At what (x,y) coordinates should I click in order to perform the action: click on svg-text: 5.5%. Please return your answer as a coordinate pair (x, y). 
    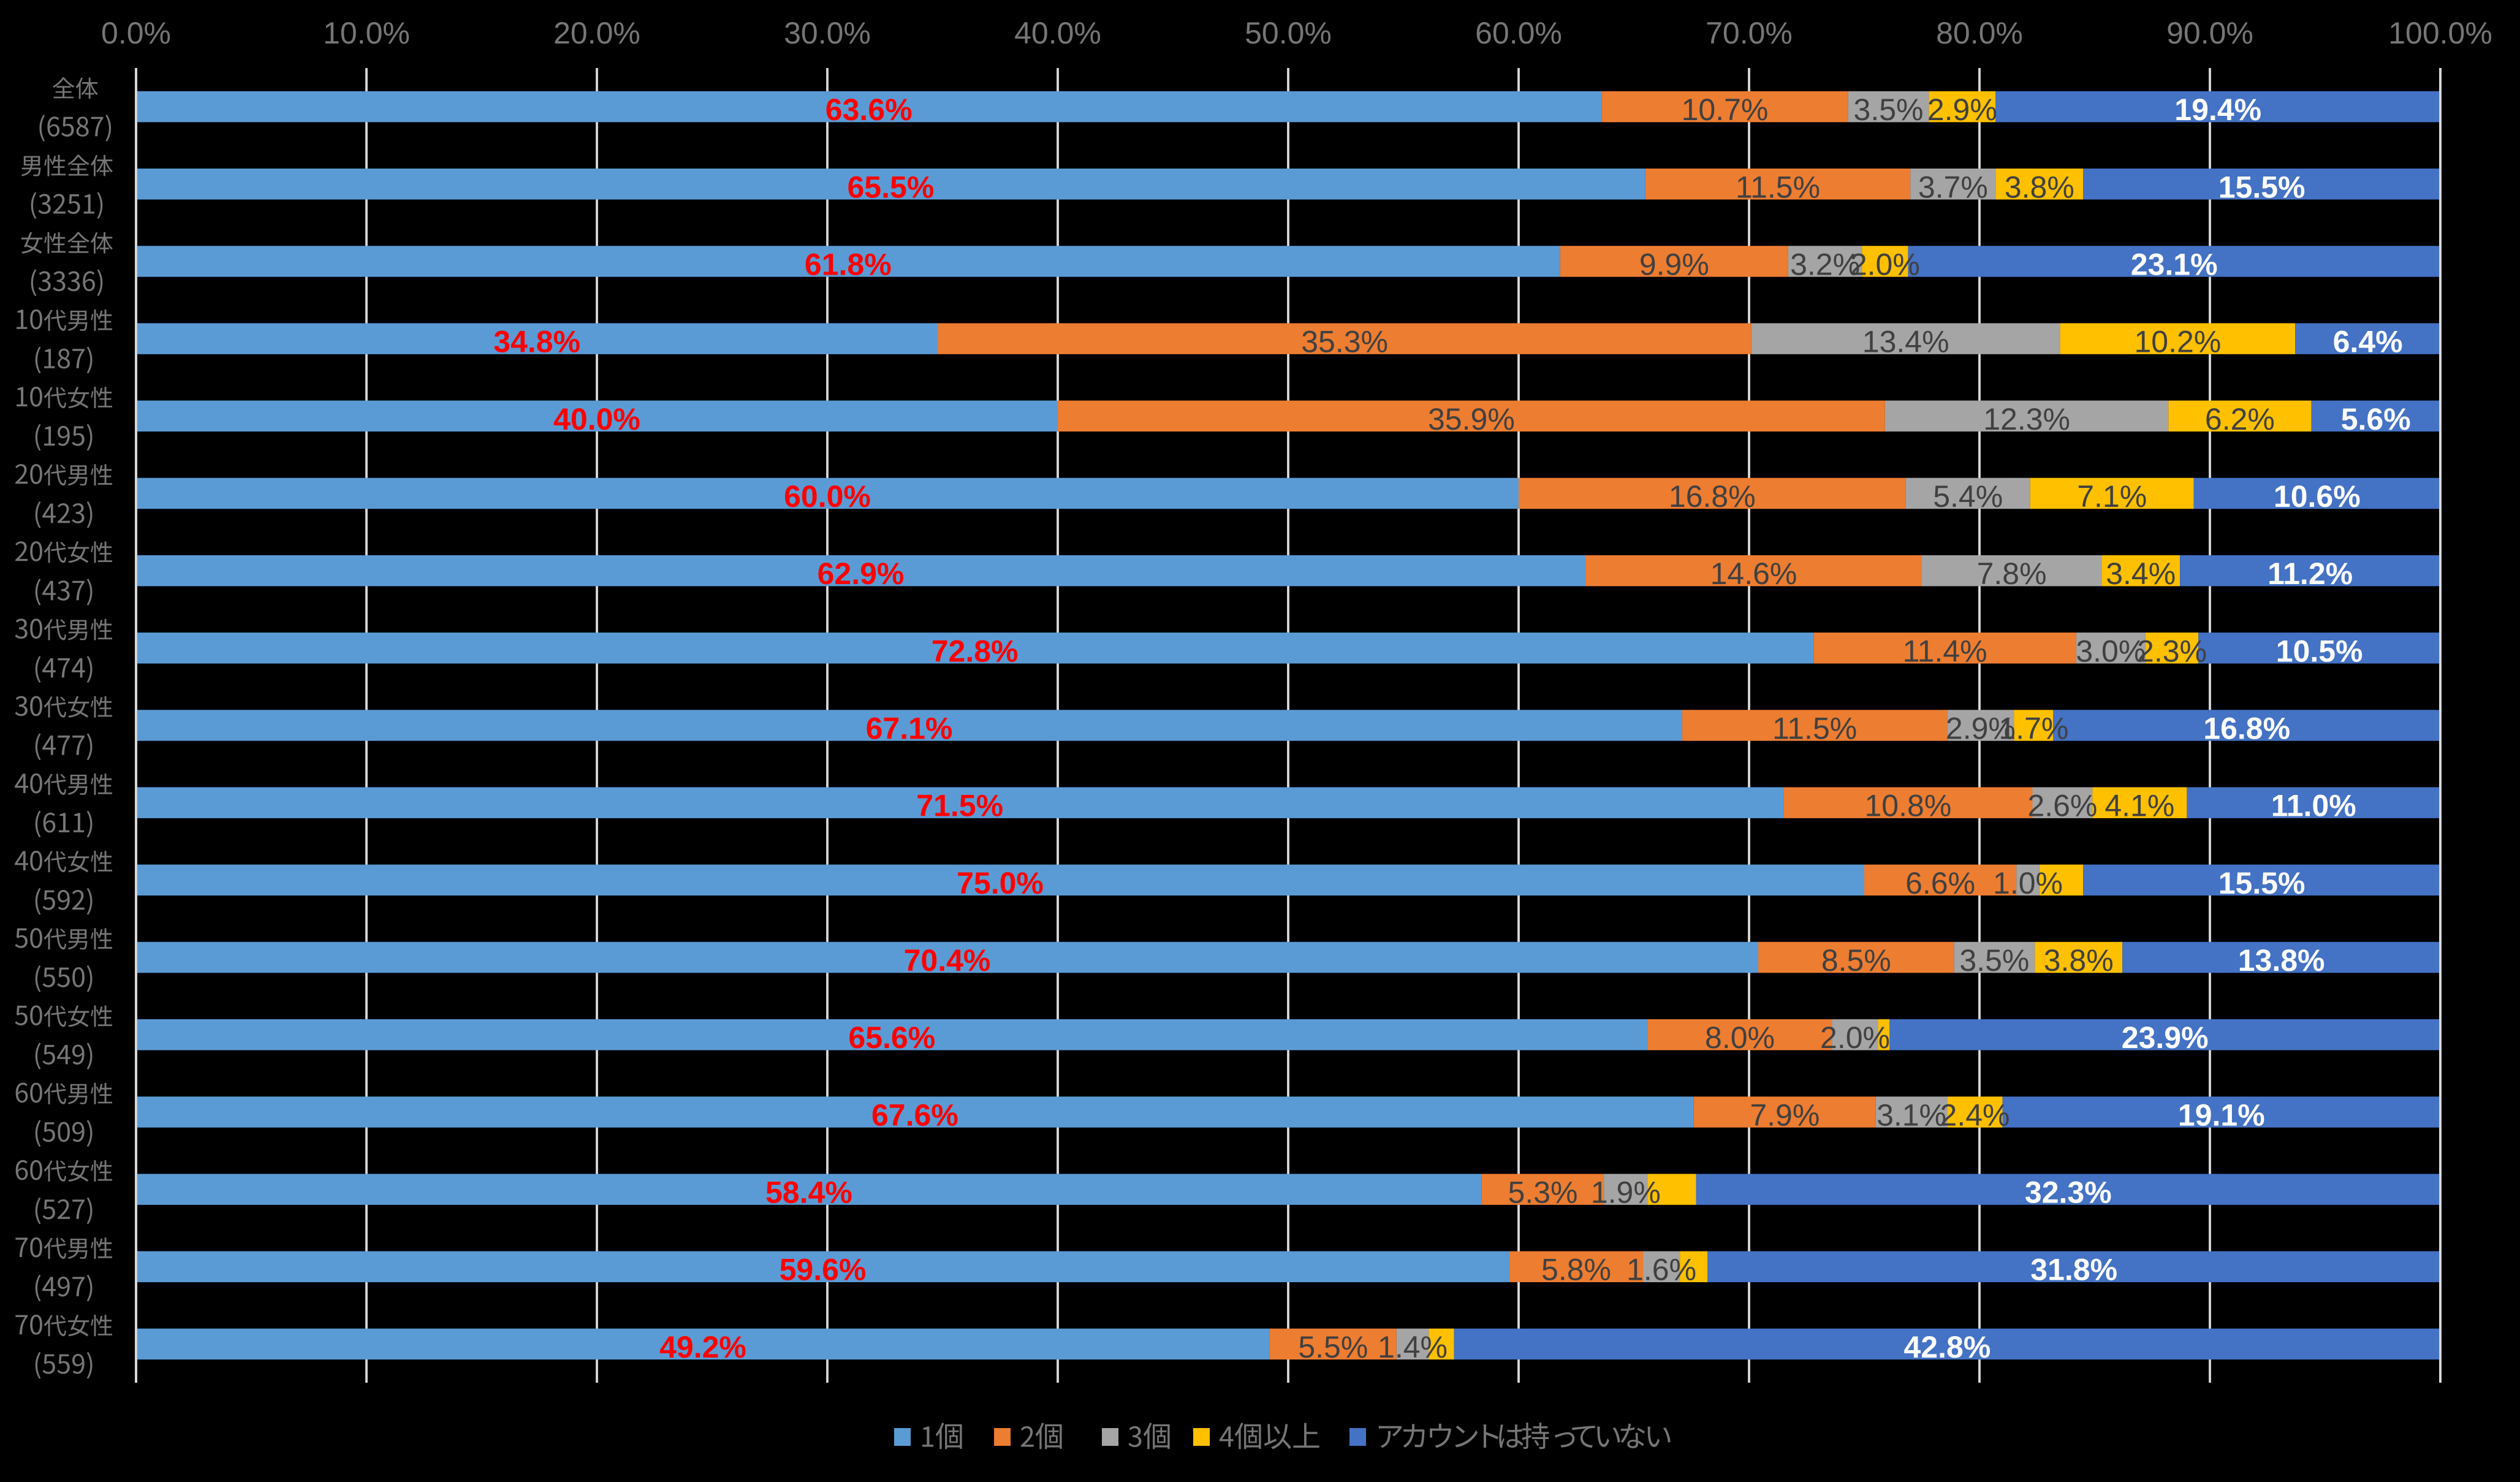
    Looking at the image, I should click on (1333, 1347).